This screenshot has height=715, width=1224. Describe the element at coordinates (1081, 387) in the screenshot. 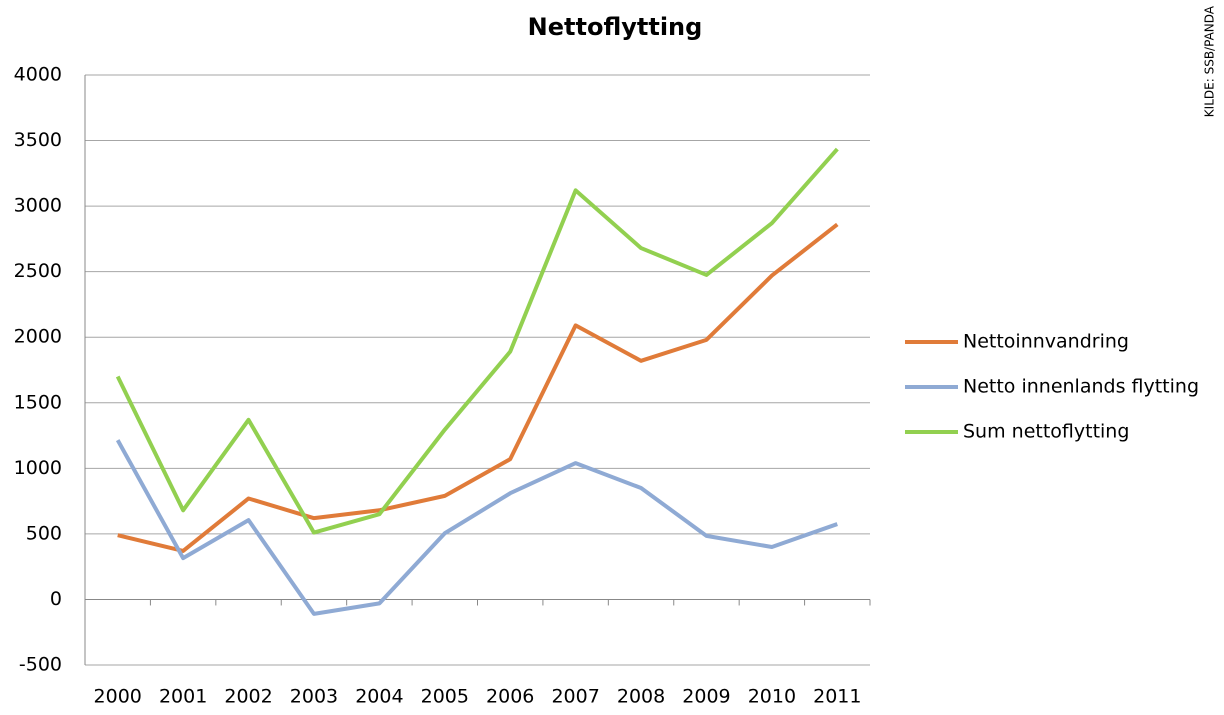

I see `legend-label: Netto innenlands flytting` at that location.